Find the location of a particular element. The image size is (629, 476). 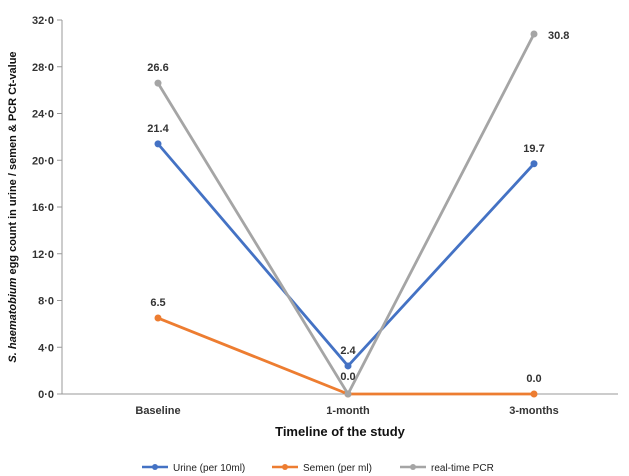

x-tick-label: 1-month is located at coordinates (348, 411).